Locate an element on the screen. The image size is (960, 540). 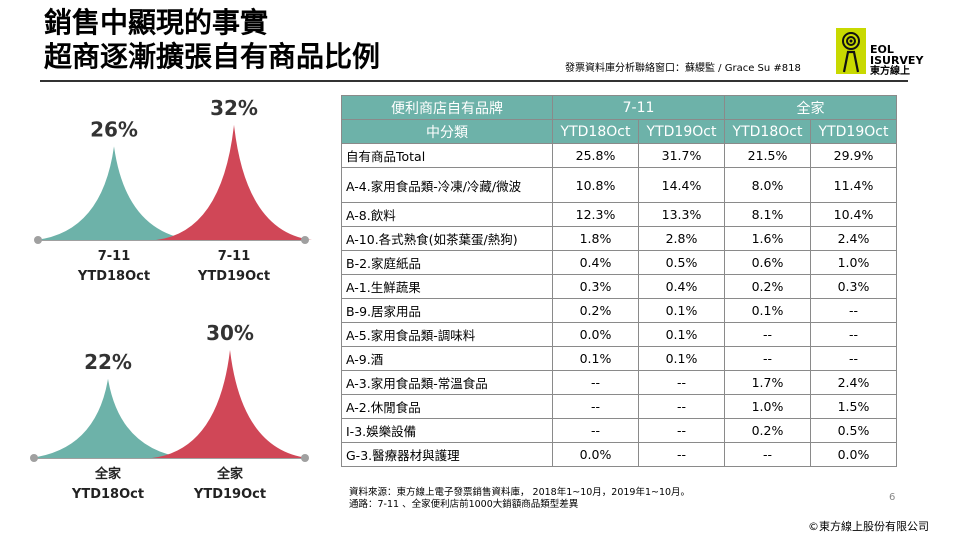
table-row: A-8.飲料 12.3% 13.3% 8.1% 10.4% is located at coordinates (619, 214).